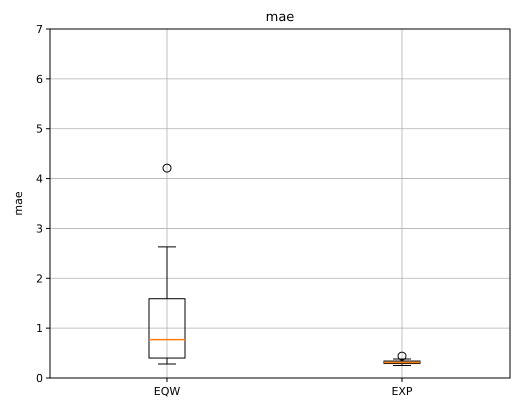  What do you see at coordinates (18, 203) in the screenshot?
I see `y-axis-title: mae` at bounding box center [18, 203].